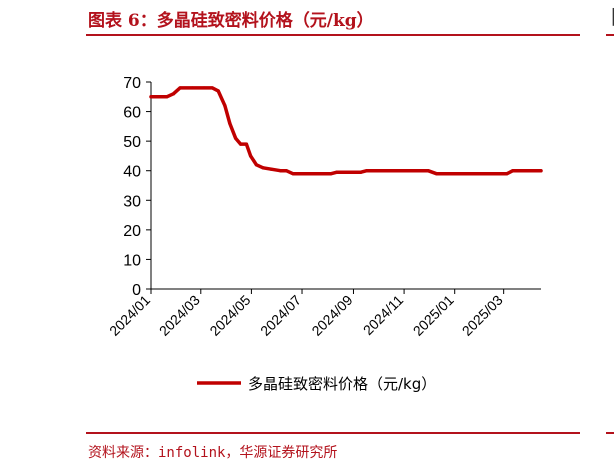 The height and width of the screenshot is (474, 614). What do you see at coordinates (136, 290) in the screenshot?
I see `y-tick-label: 0` at bounding box center [136, 290].